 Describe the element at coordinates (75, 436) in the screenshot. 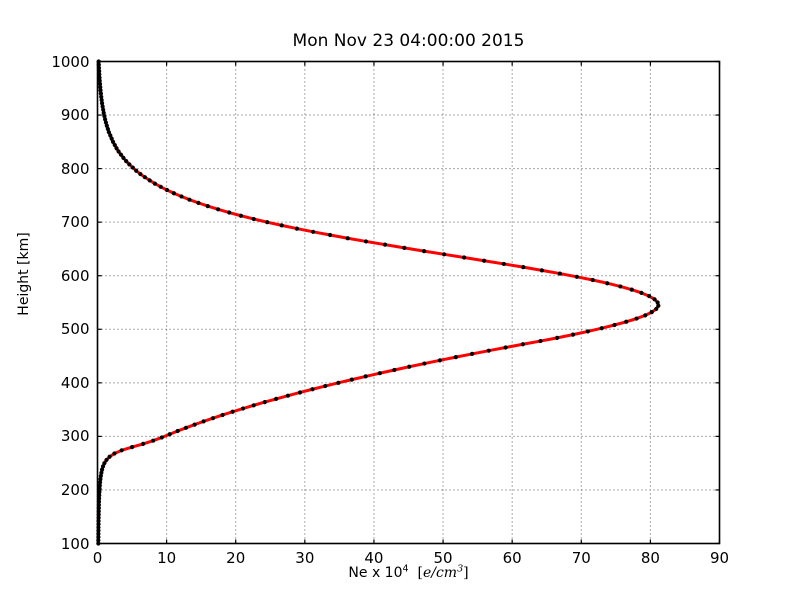

I see `y-tick-label: 300` at that location.